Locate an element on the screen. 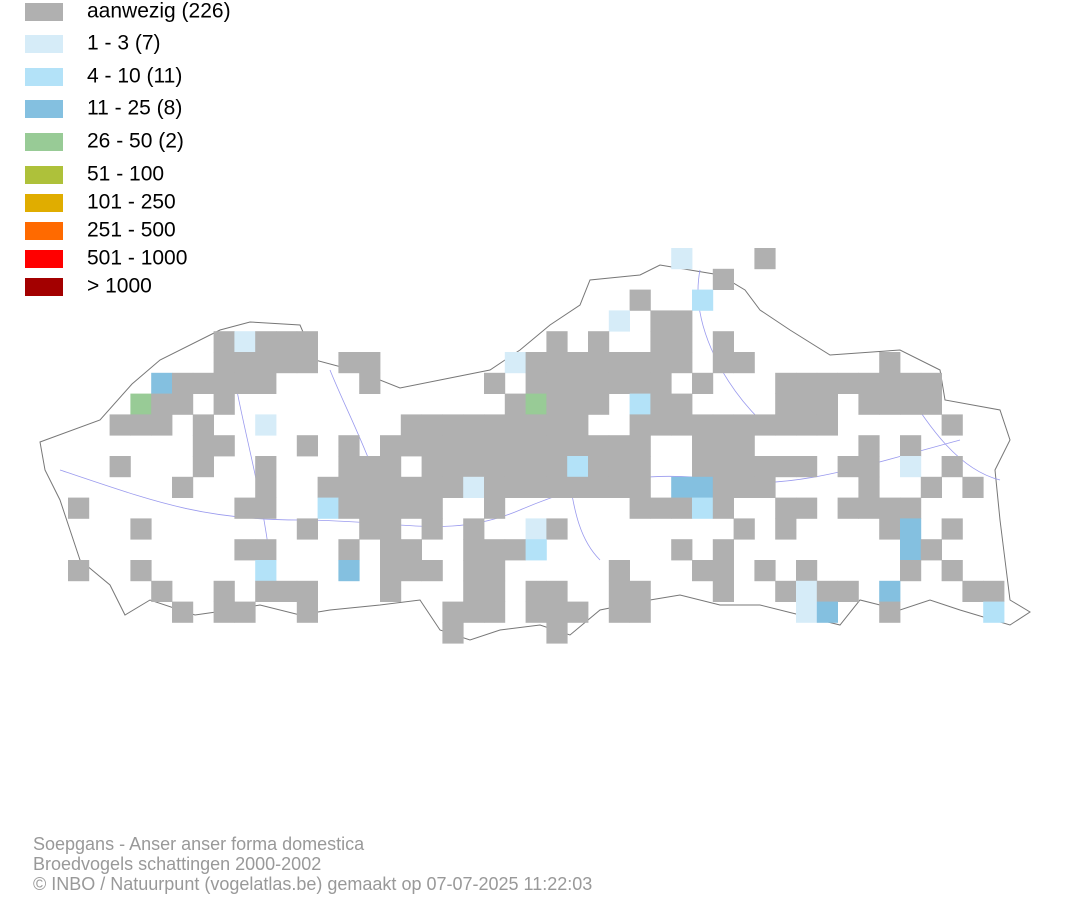 The height and width of the screenshot is (900, 1074). footer-subtitle: Broedvogels schattingen 2000-2002 is located at coordinates (177, 864).